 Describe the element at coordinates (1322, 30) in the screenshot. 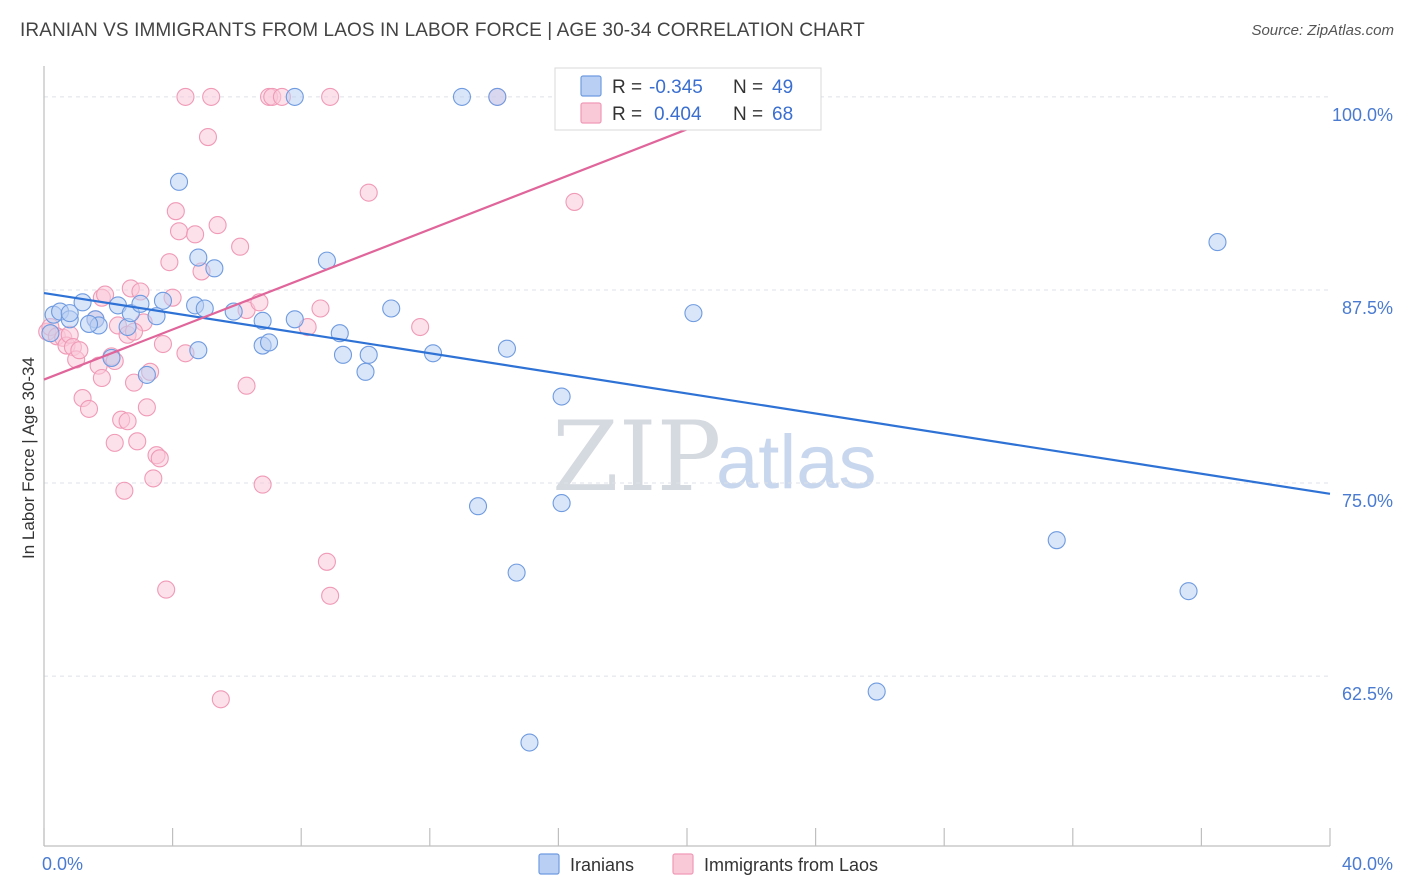

I see `source-label: Source: ZipAtlas.com` at that location.